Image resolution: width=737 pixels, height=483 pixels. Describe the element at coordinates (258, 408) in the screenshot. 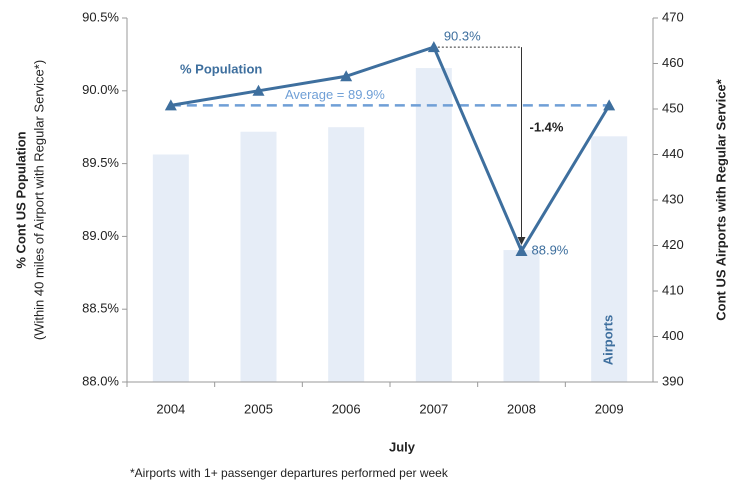

I see `x-tick-label: 2005` at that location.